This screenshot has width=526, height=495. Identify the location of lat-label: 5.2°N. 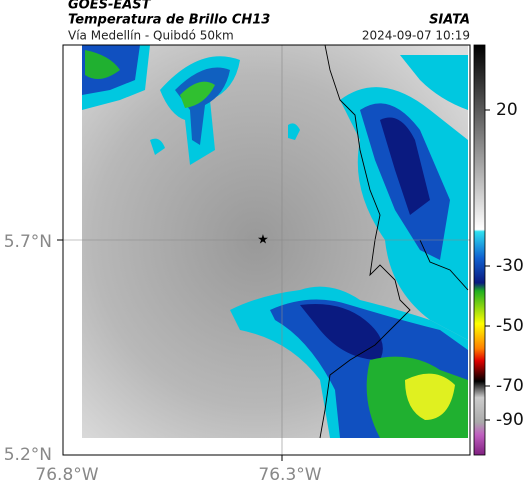
(28, 455).